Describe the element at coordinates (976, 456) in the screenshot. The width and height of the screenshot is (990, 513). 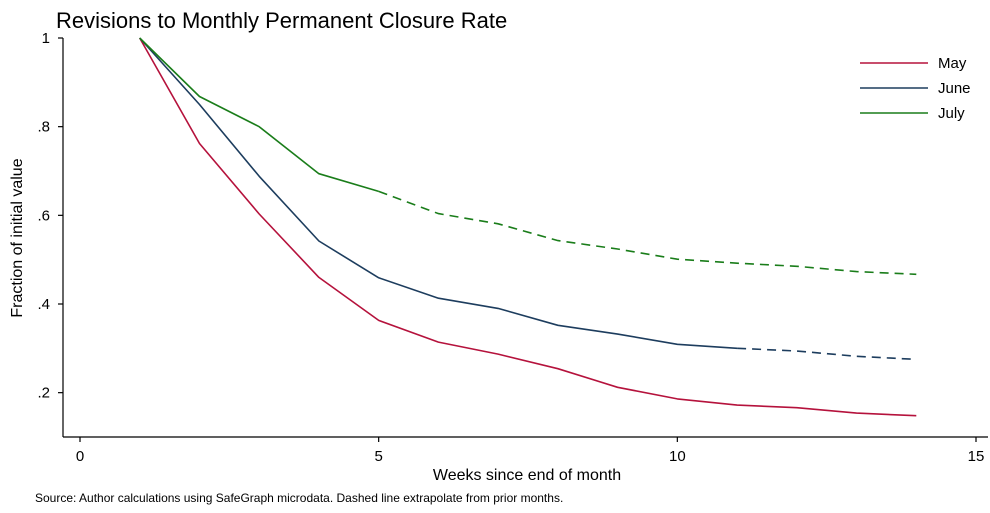
I see `x-tick-label: 15` at that location.